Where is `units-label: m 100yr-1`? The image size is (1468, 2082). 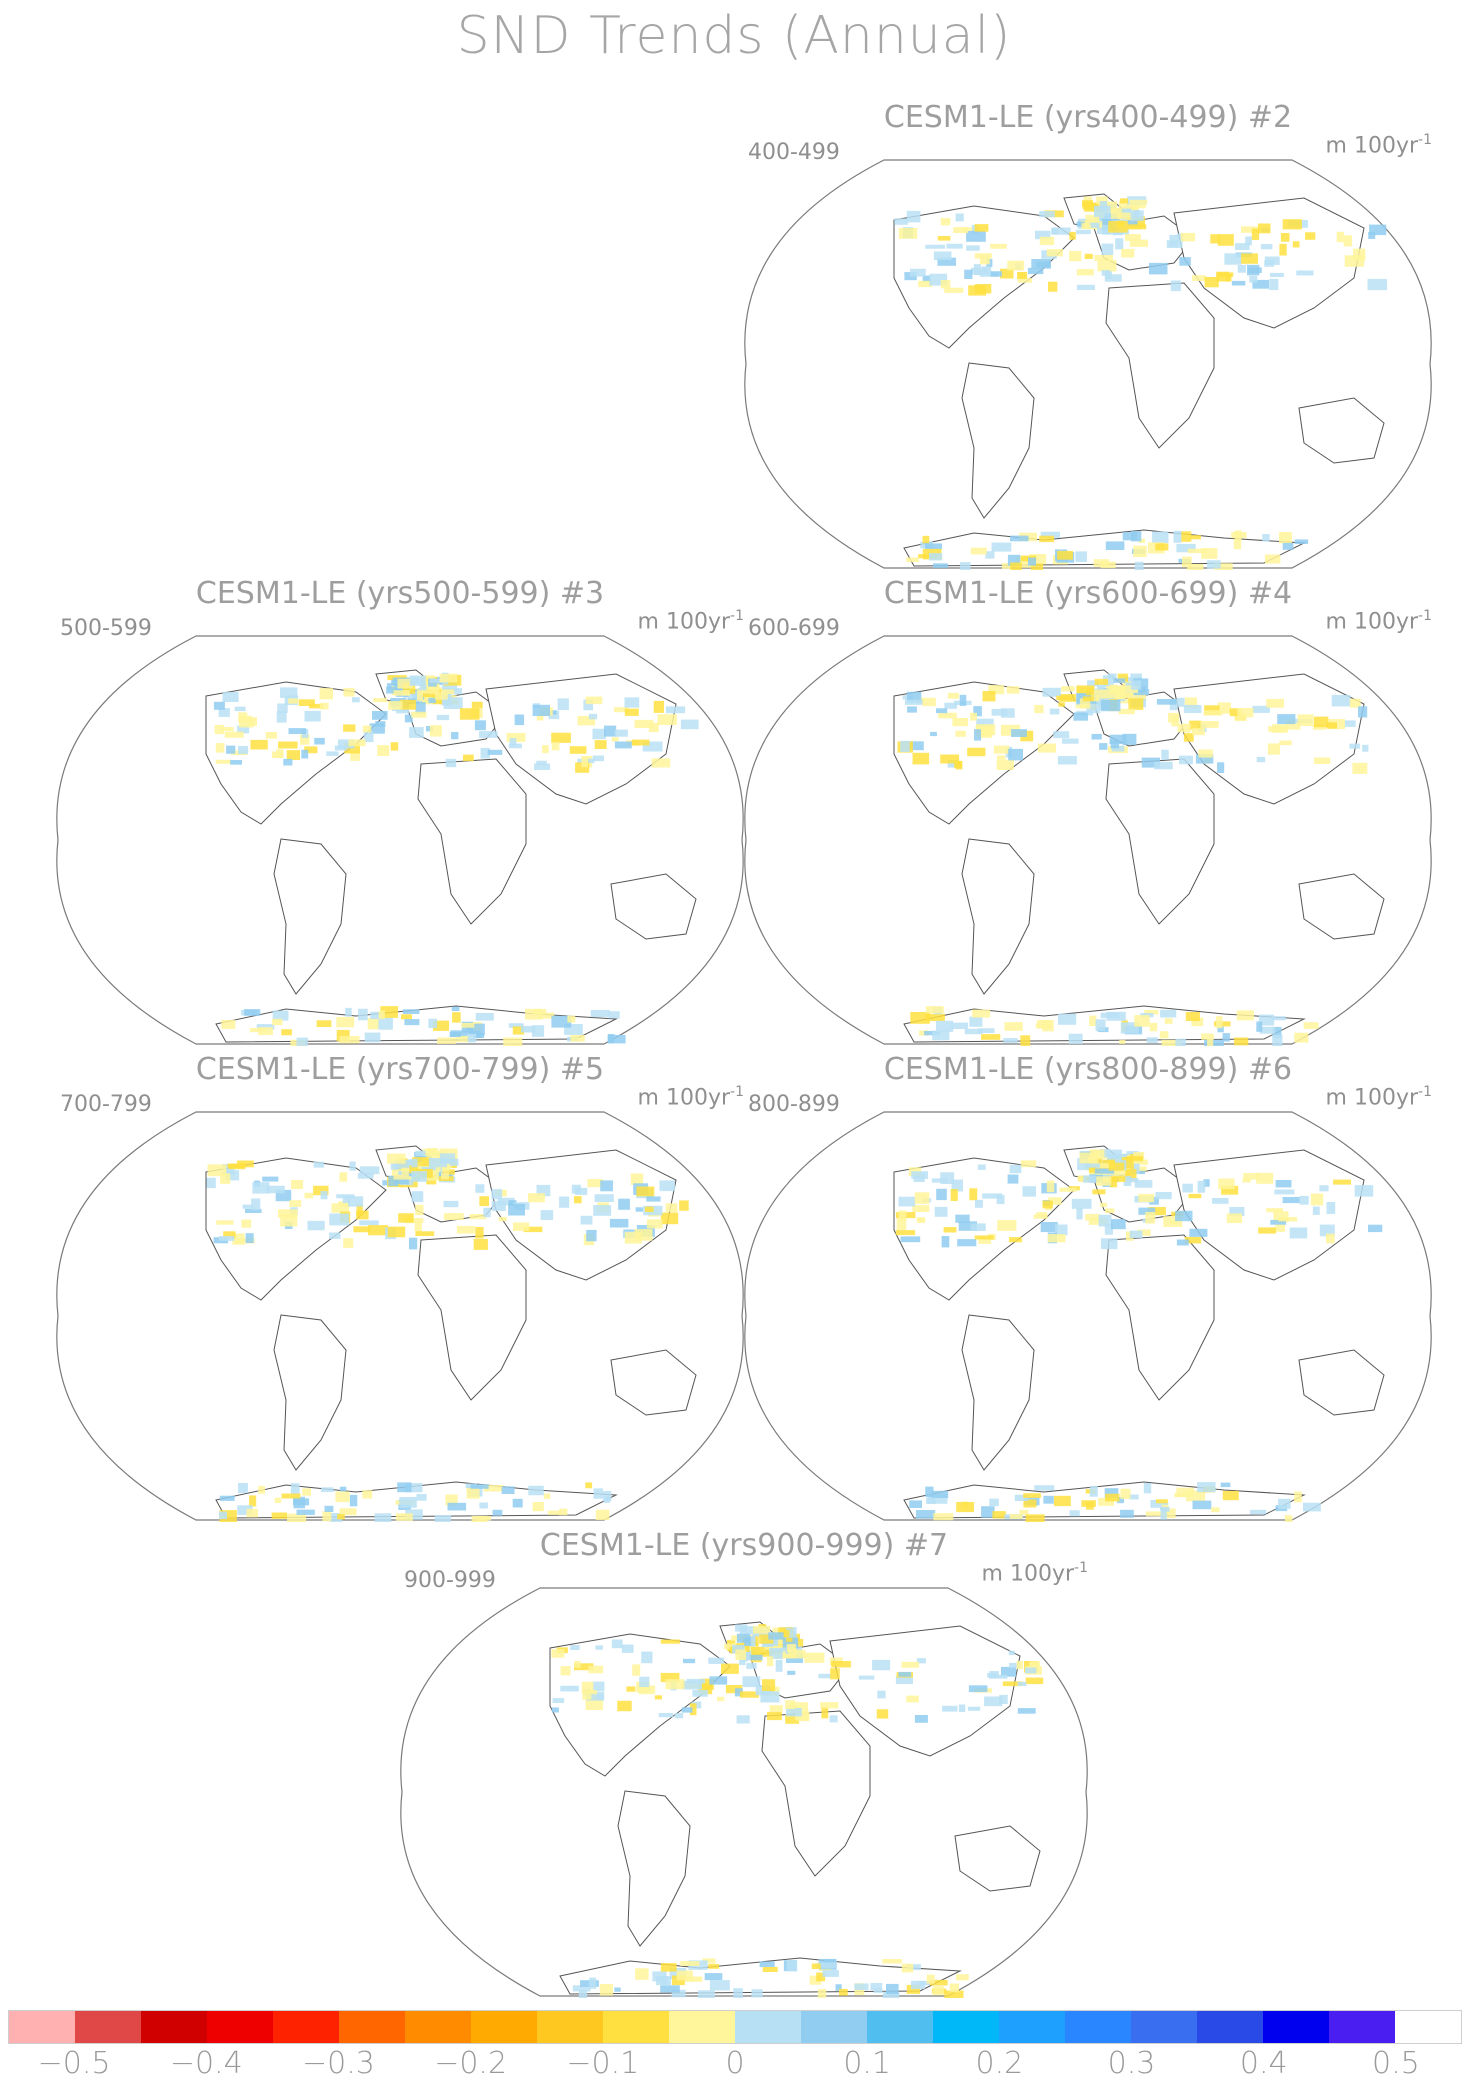
units-label: m 100yr-1 is located at coordinates (690, 1097).